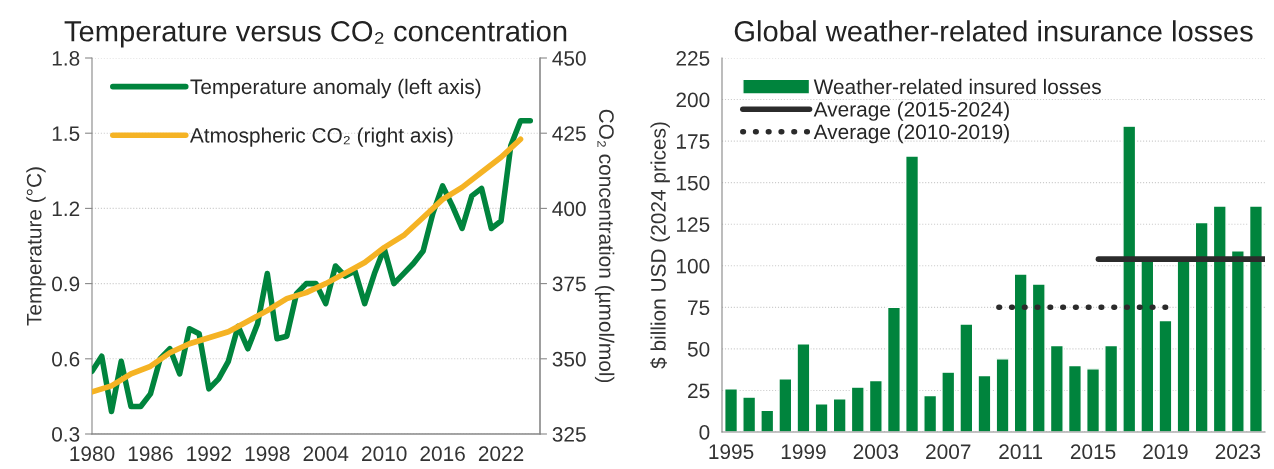 The image size is (1274, 469). I want to click on y2-tick-label: 450, so click(569, 58).